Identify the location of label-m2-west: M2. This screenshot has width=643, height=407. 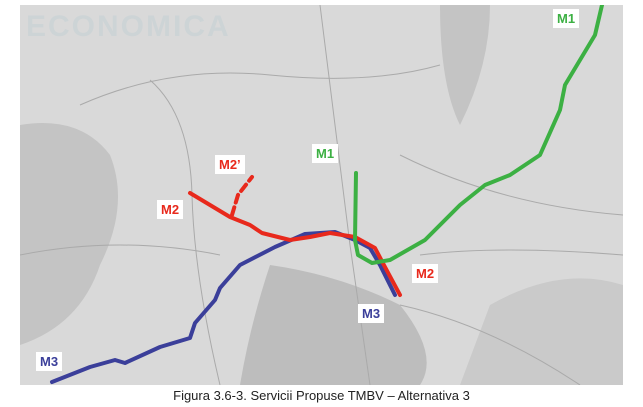
(170, 209).